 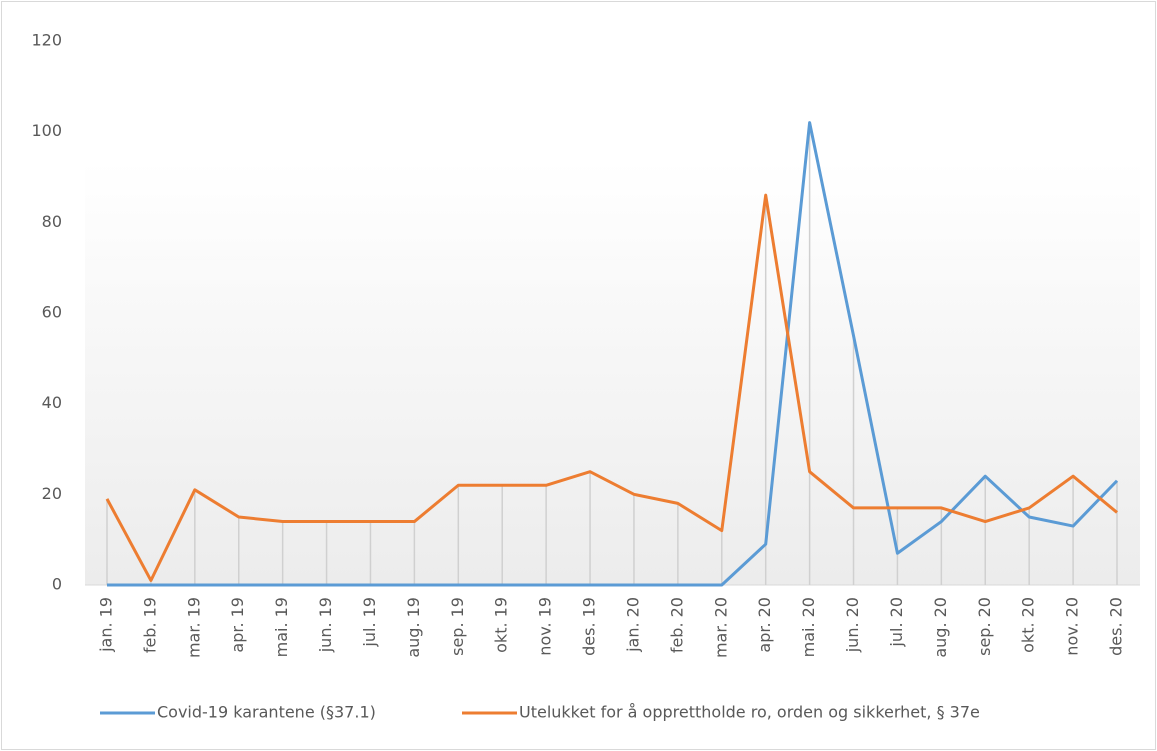 What do you see at coordinates (106, 625) in the screenshot?
I see `x-tick-label: jan. 19` at bounding box center [106, 625].